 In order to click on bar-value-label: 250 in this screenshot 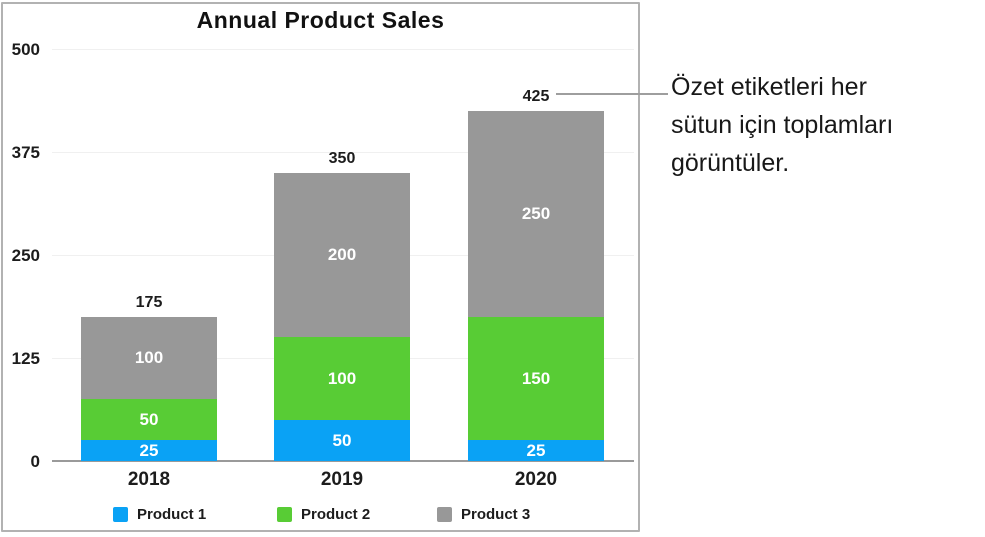, I will do `click(536, 214)`.